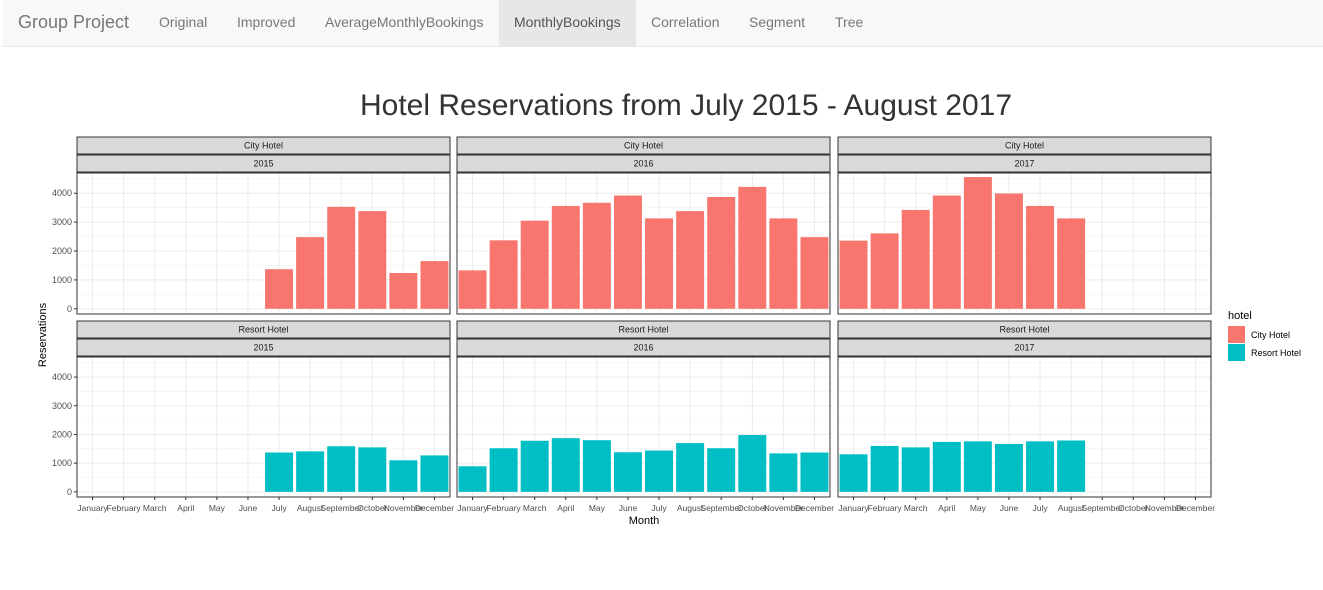 This screenshot has width=1323, height=590. Describe the element at coordinates (372, 469) in the screenshot. I see `bar-resort-hotel-2015-october` at that location.